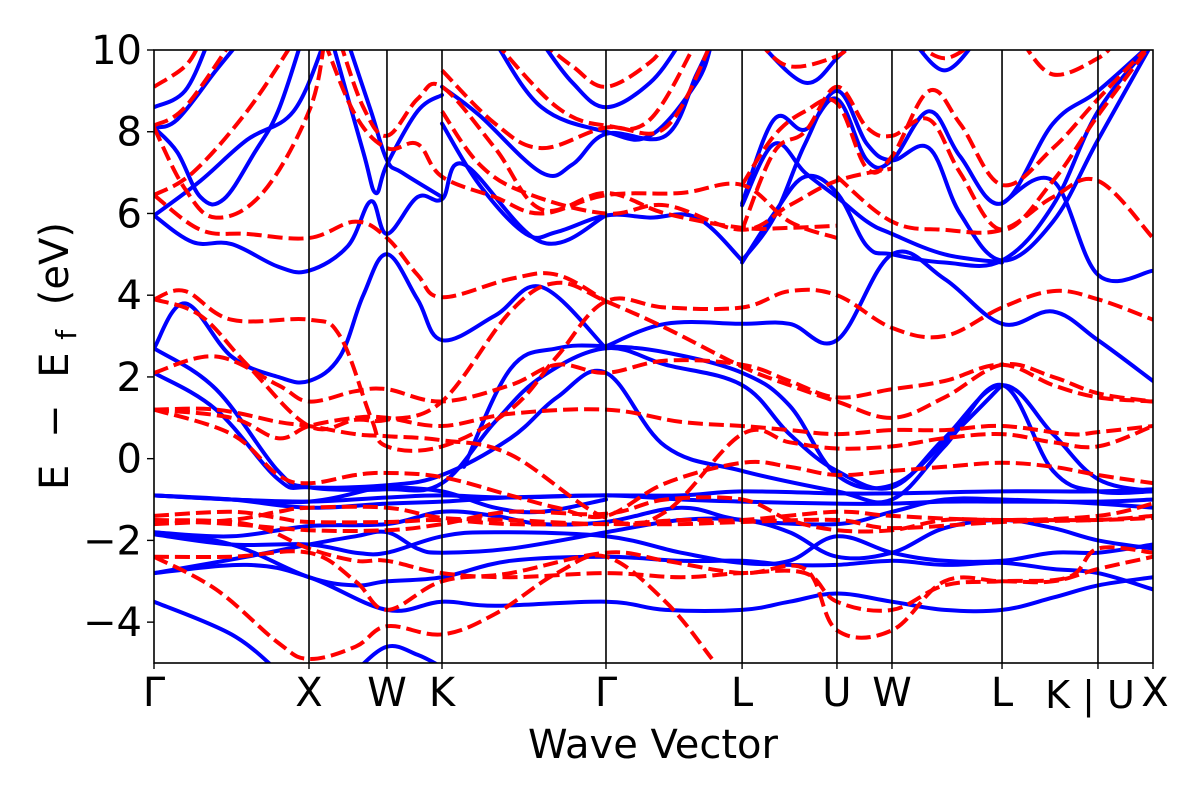 This screenshot has width=1200, height=800. What do you see at coordinates (1002, 693) in the screenshot?
I see `x-tick-label-8: L` at bounding box center [1002, 693].